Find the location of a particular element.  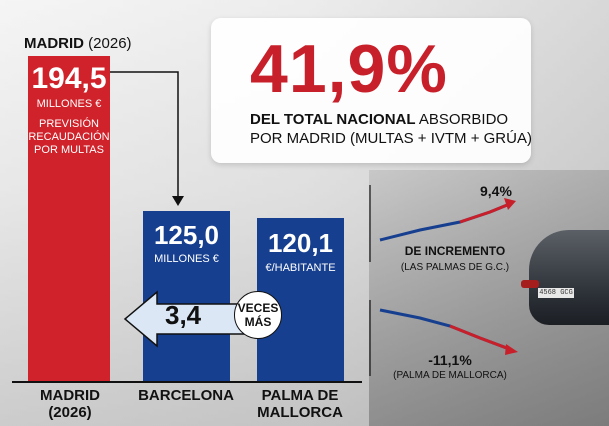

bar-note-madrid: PREVISIÓN RECAUDACIÓN POR MULTAS is located at coordinates (69, 137).